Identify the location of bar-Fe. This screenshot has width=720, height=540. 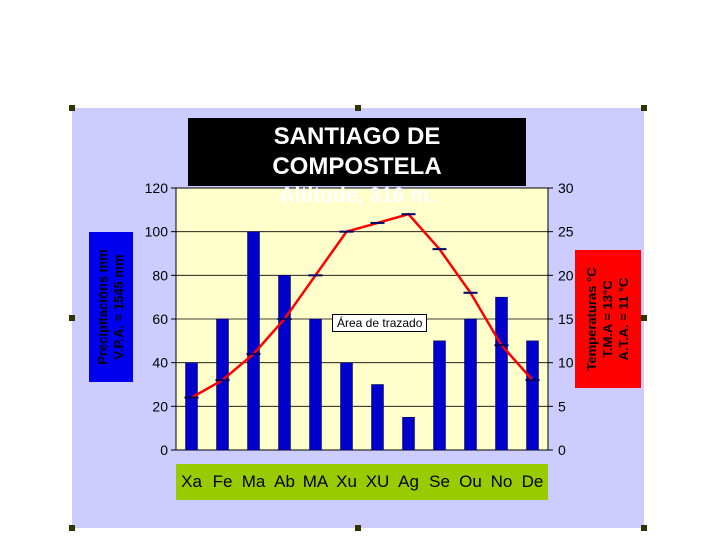
(222, 384).